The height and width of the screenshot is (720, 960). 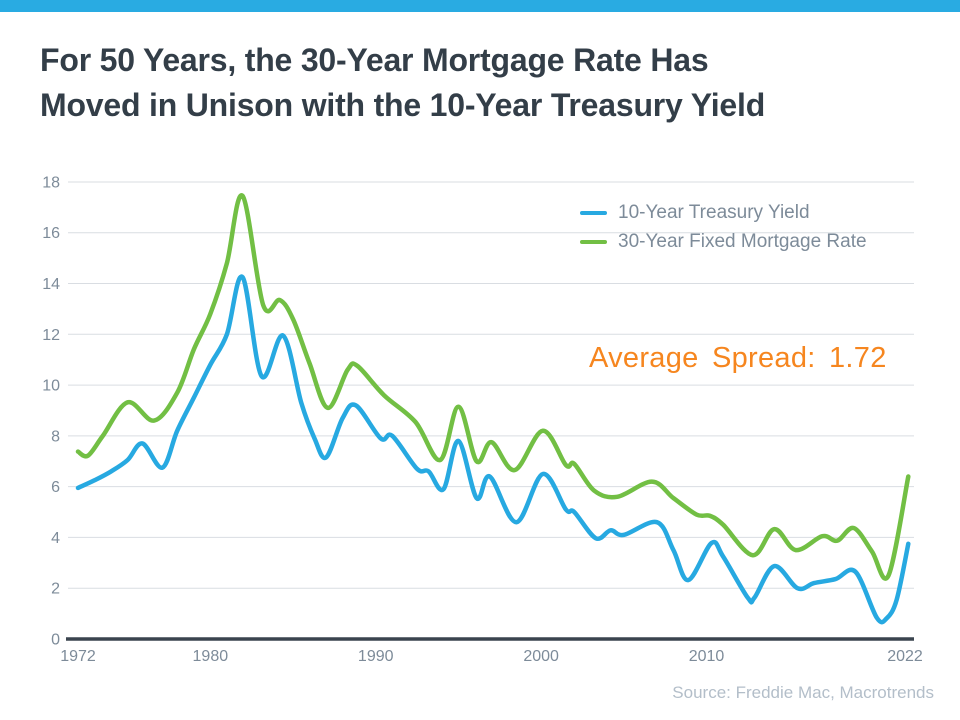 I want to click on x-tick-label: 1972, so click(x=78, y=656).